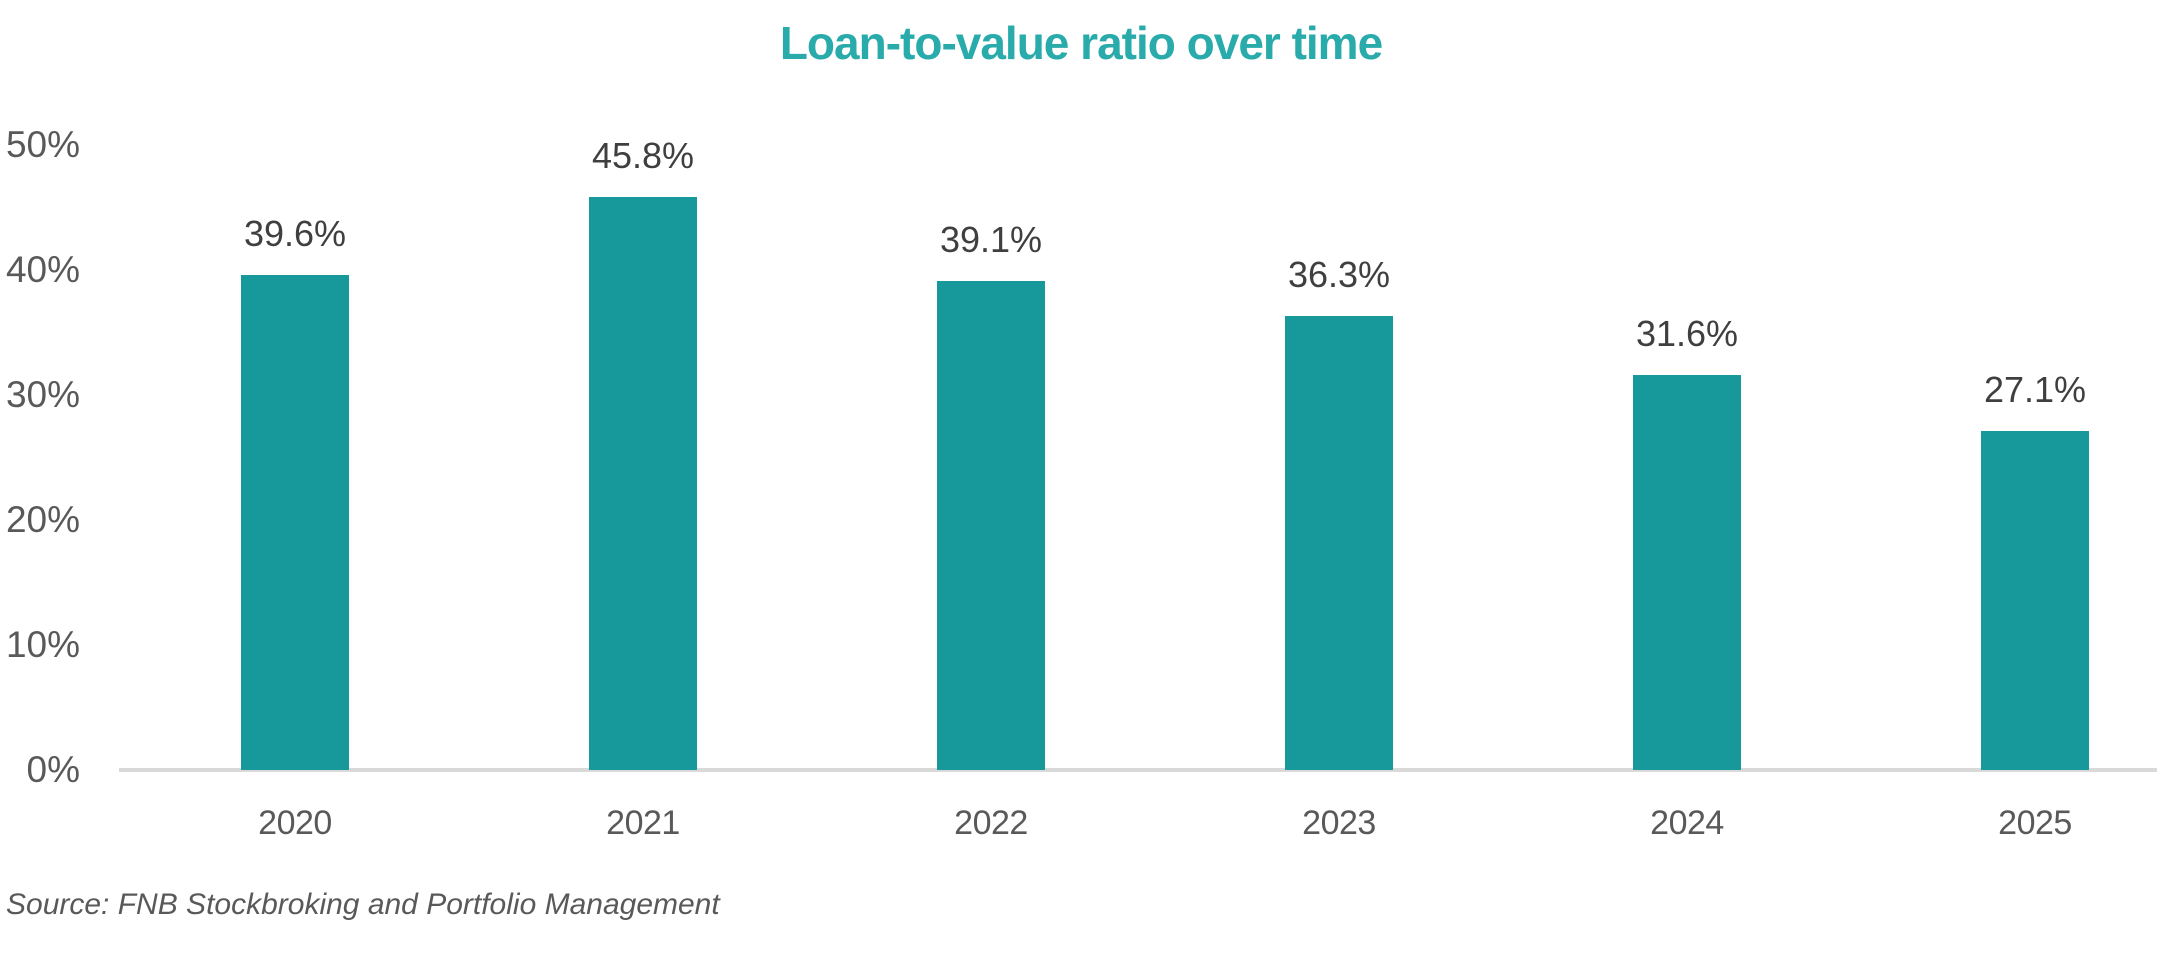  What do you see at coordinates (1339, 823) in the screenshot?
I see `x-tick-label: 2023` at bounding box center [1339, 823].